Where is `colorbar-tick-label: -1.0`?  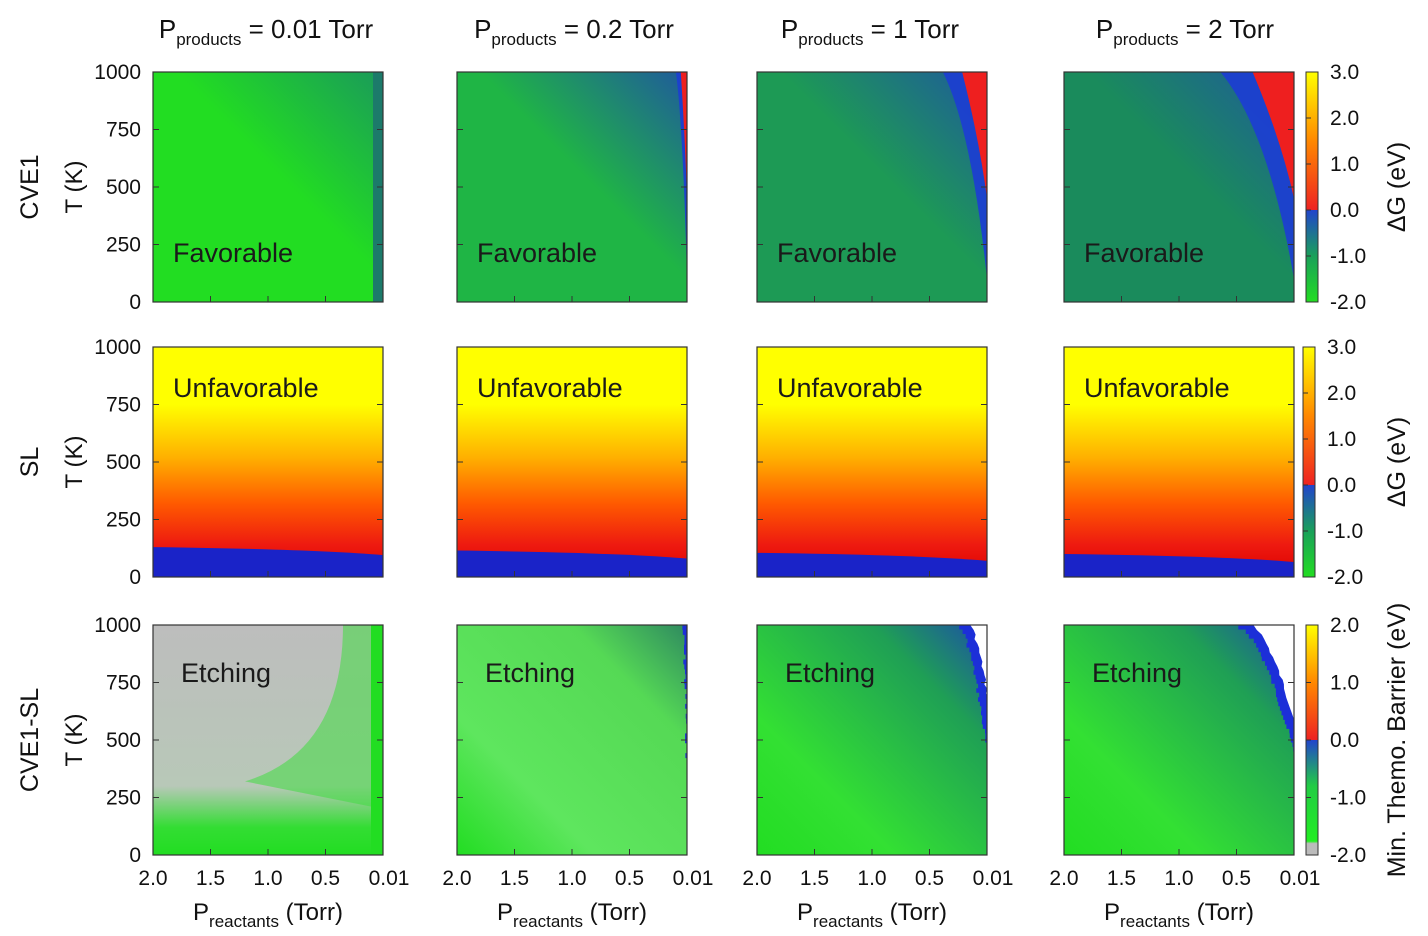 colorbar-tick-label: -1.0 is located at coordinates (1348, 798).